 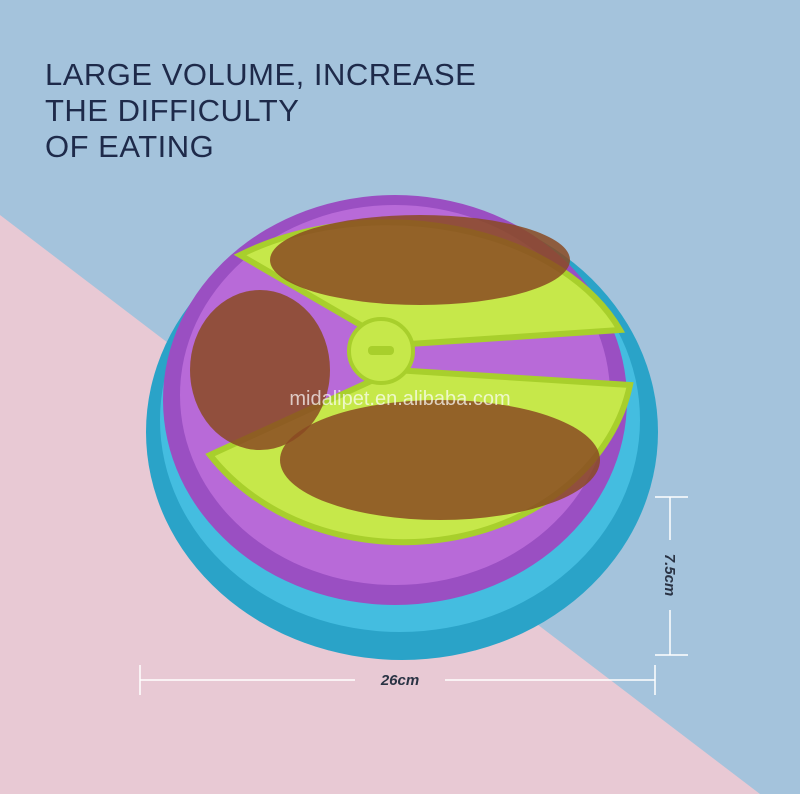 I want to click on height-label: 7.5cm, so click(x=669, y=575).